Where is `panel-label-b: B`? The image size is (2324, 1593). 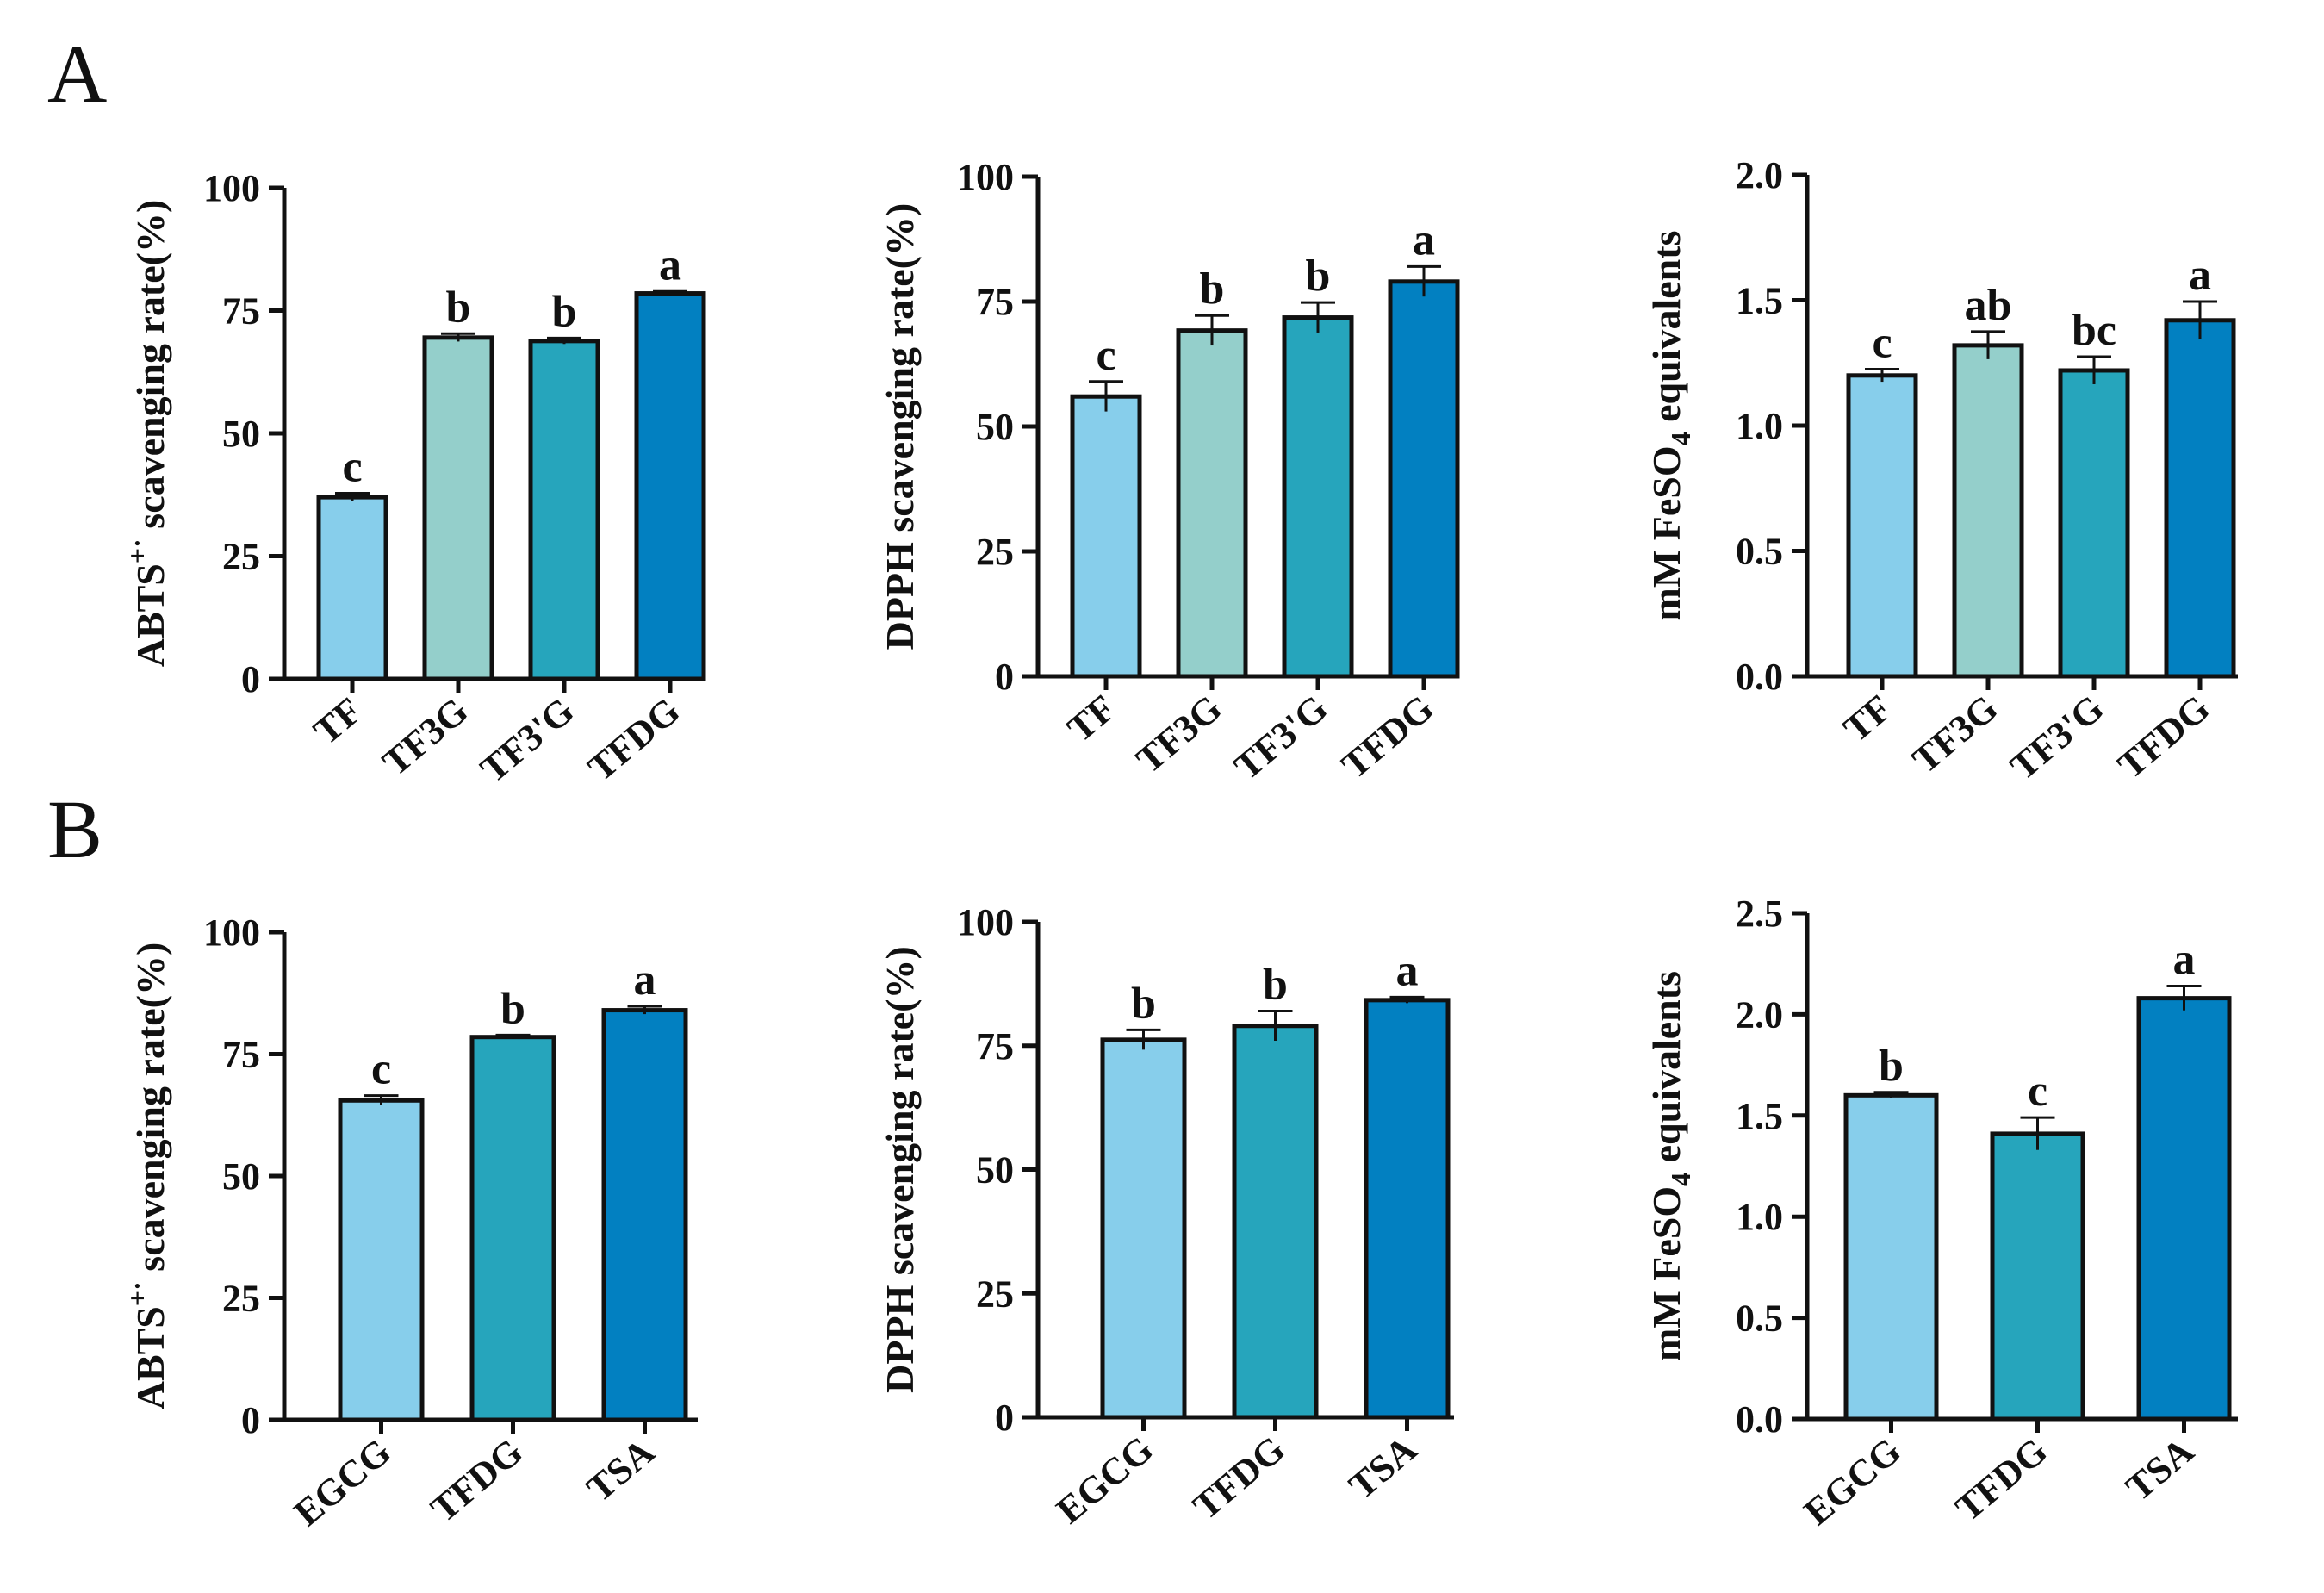 panel-label-b: B is located at coordinates (75, 829).